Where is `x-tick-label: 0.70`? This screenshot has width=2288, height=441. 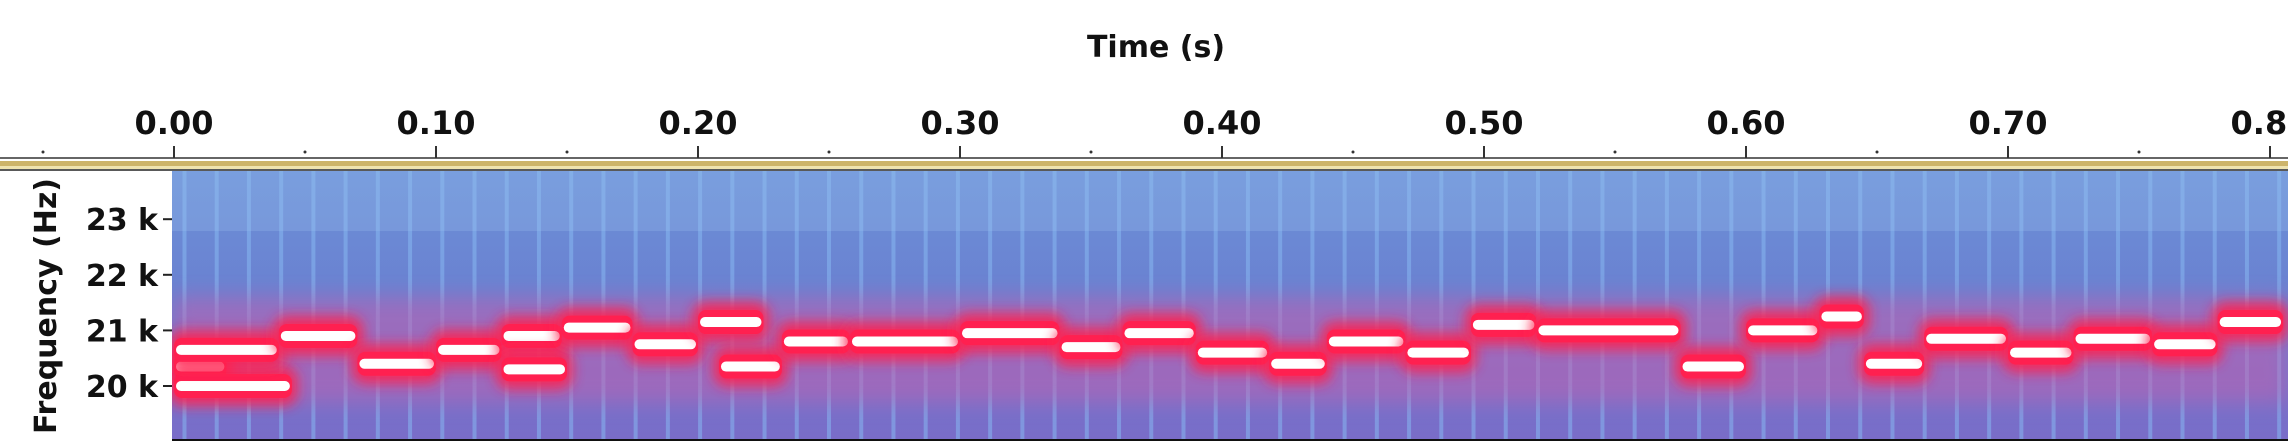 x-tick-label: 0.70 is located at coordinates (2008, 123).